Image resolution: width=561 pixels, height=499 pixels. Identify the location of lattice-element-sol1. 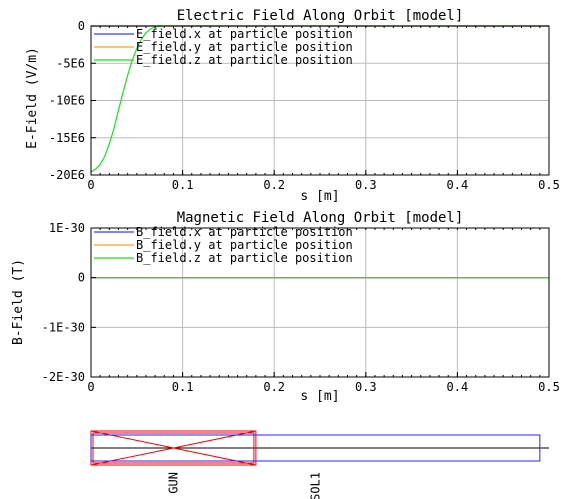
(315, 448).